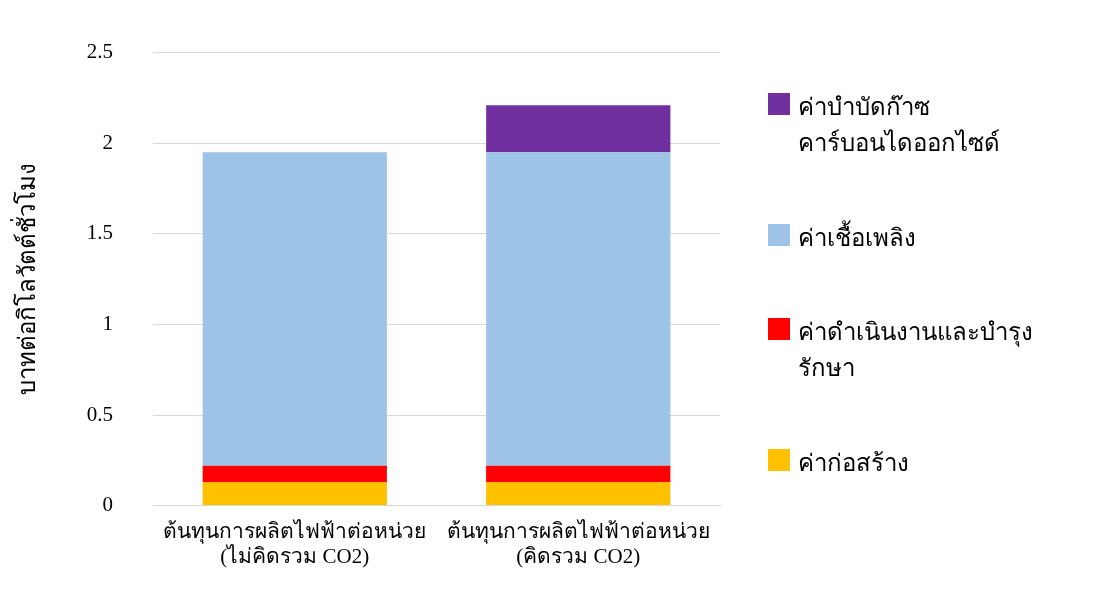 Image resolution: width=1113 pixels, height=594 pixels. What do you see at coordinates (100, 232) in the screenshot?
I see `y-tick-label: 1.5` at bounding box center [100, 232].